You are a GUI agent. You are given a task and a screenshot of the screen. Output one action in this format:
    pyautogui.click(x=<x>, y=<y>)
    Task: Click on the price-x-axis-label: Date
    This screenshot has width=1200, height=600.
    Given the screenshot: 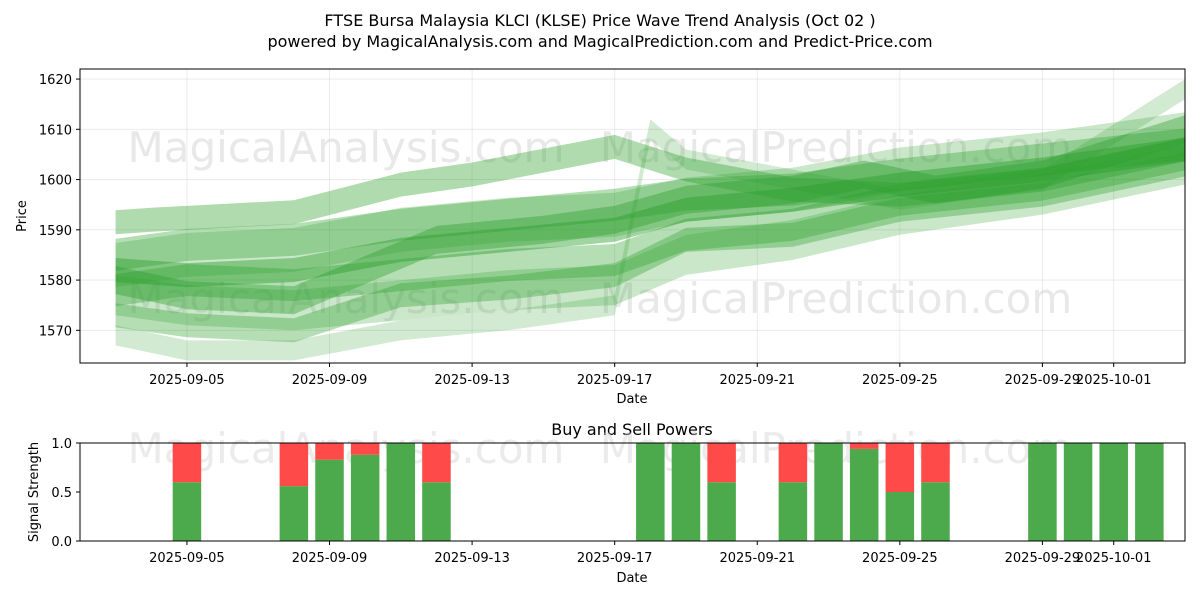 What is the action you would take?
    pyautogui.click(x=631, y=399)
    